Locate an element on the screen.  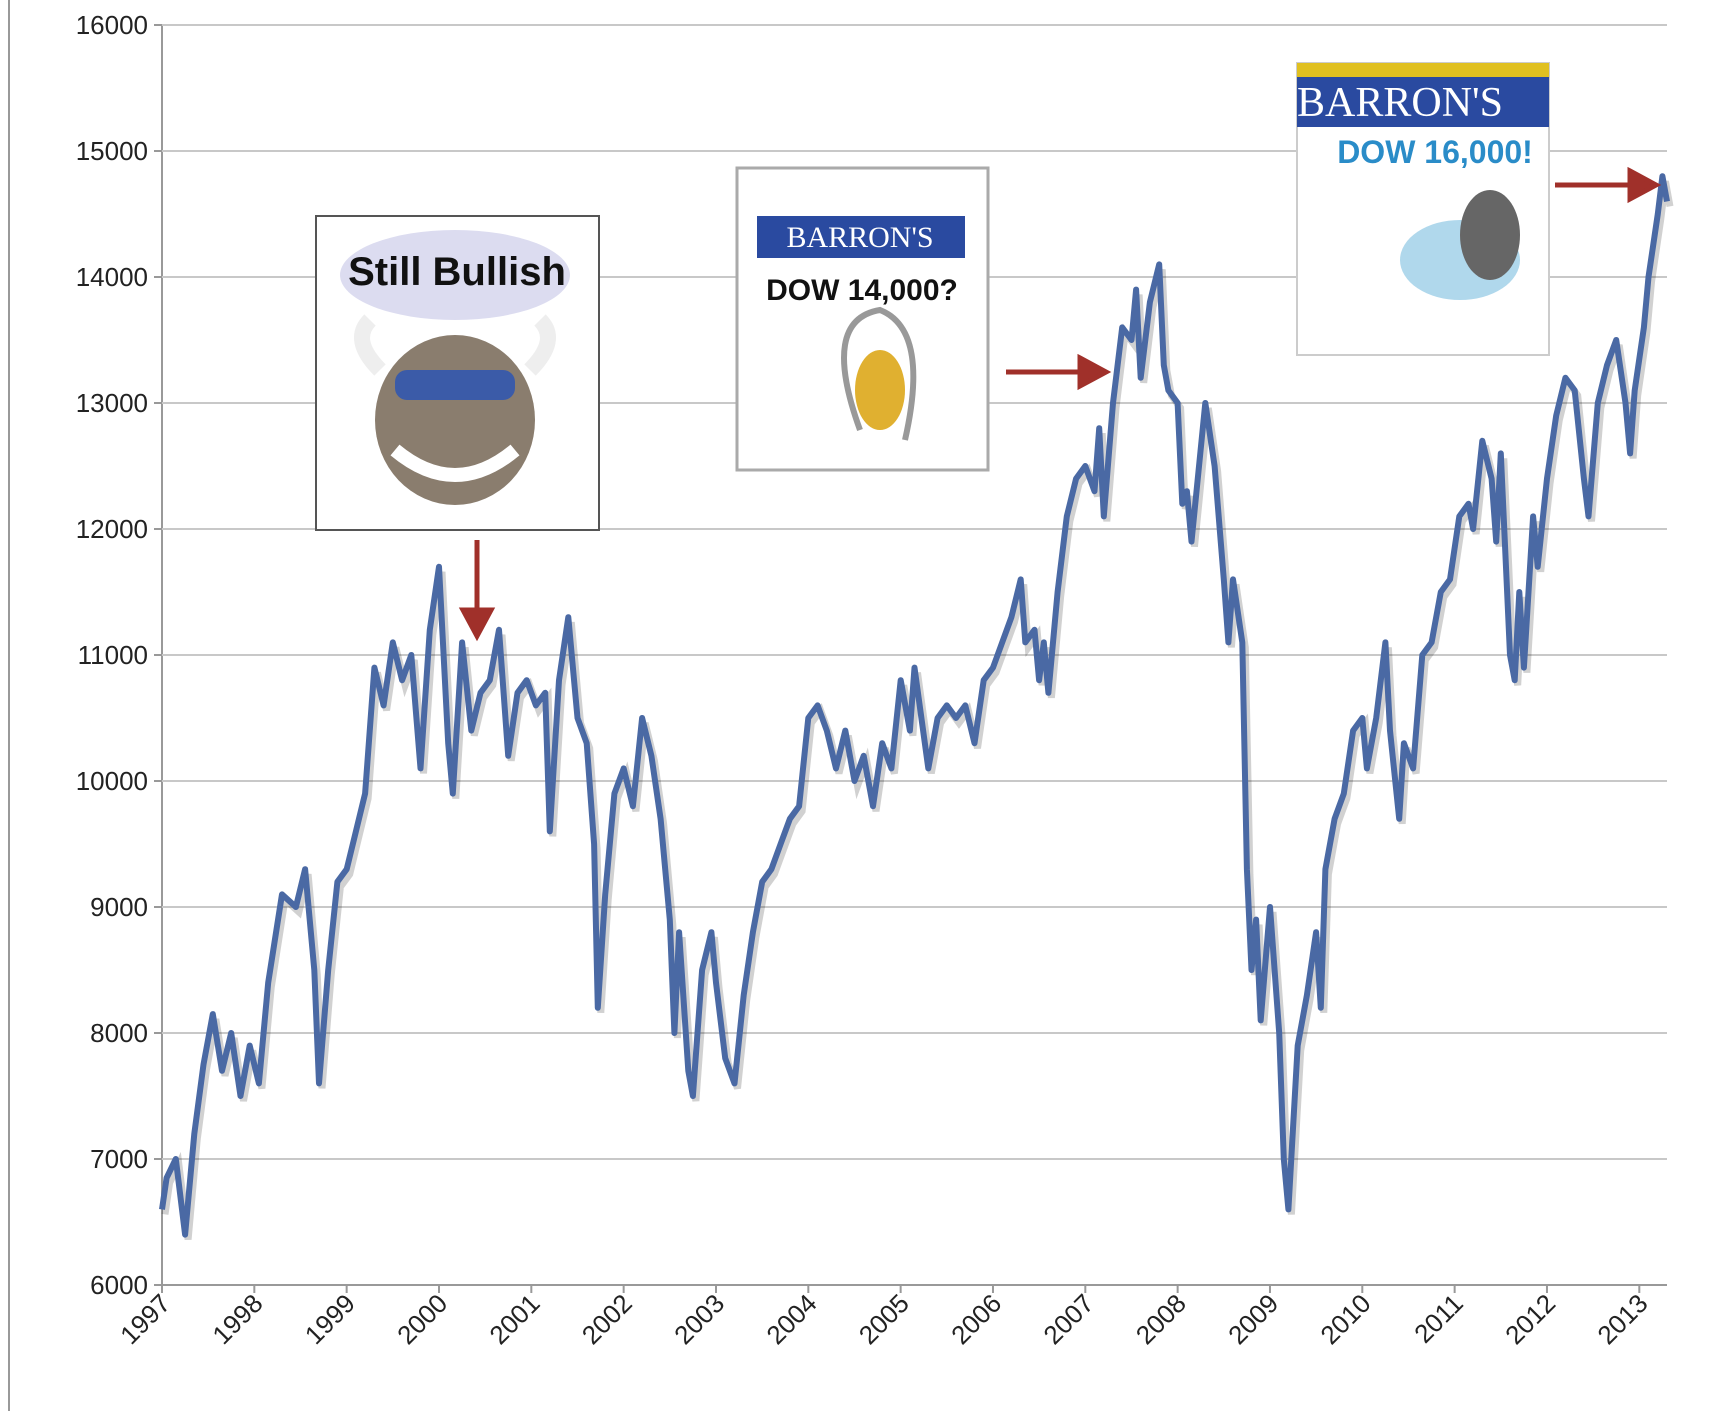
annotation: DOW 14,000? is located at coordinates (862, 290).